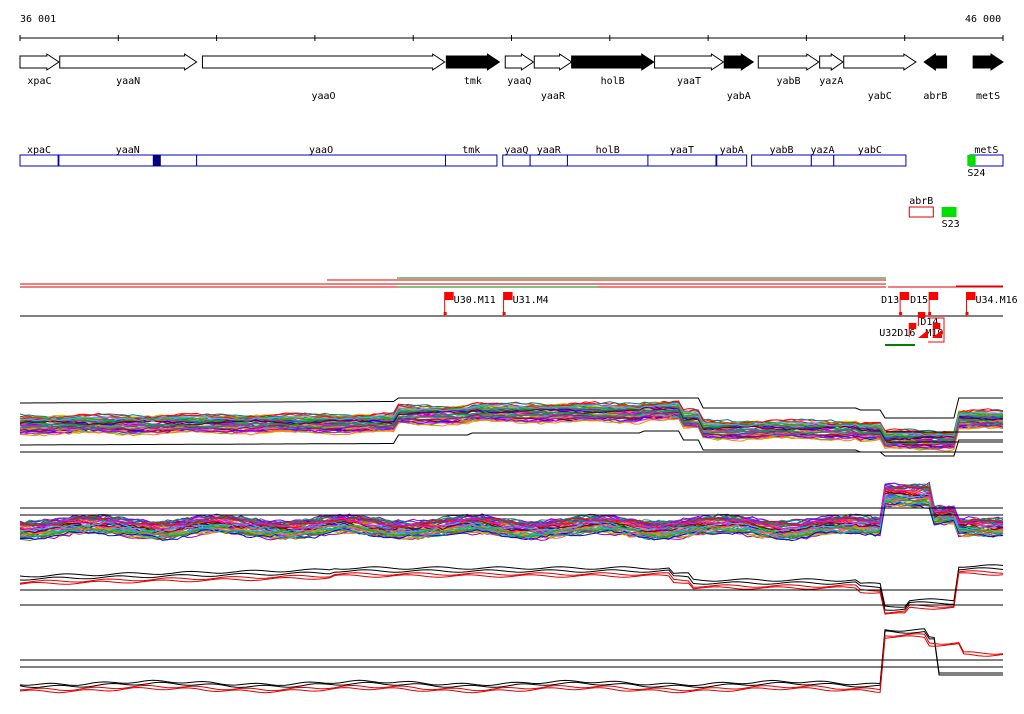  Describe the element at coordinates (516, 150) in the screenshot. I see `transcript-label-yaaQ: yaaQ` at that location.